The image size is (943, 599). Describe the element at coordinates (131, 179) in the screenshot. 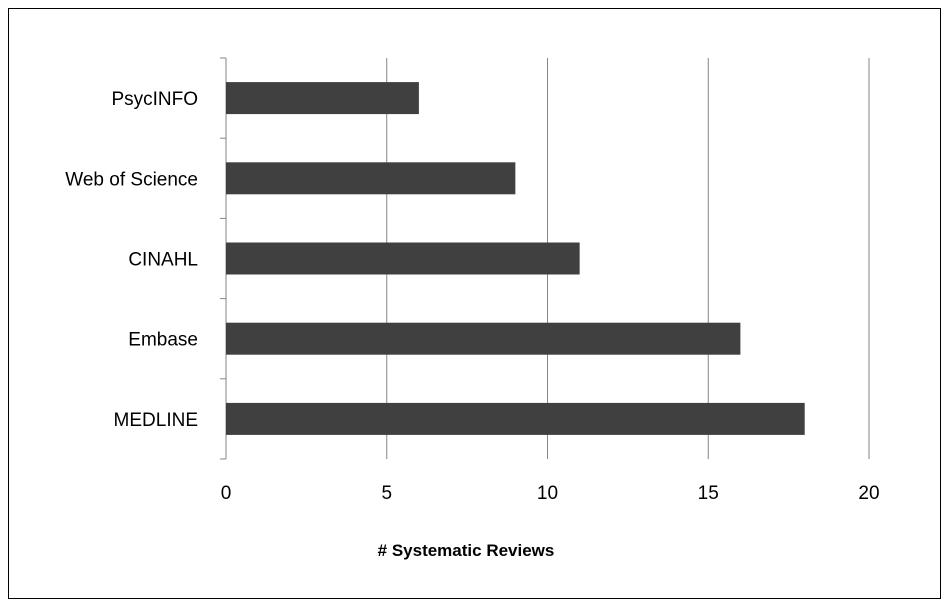

I see `category-label: Web of Science` at that location.